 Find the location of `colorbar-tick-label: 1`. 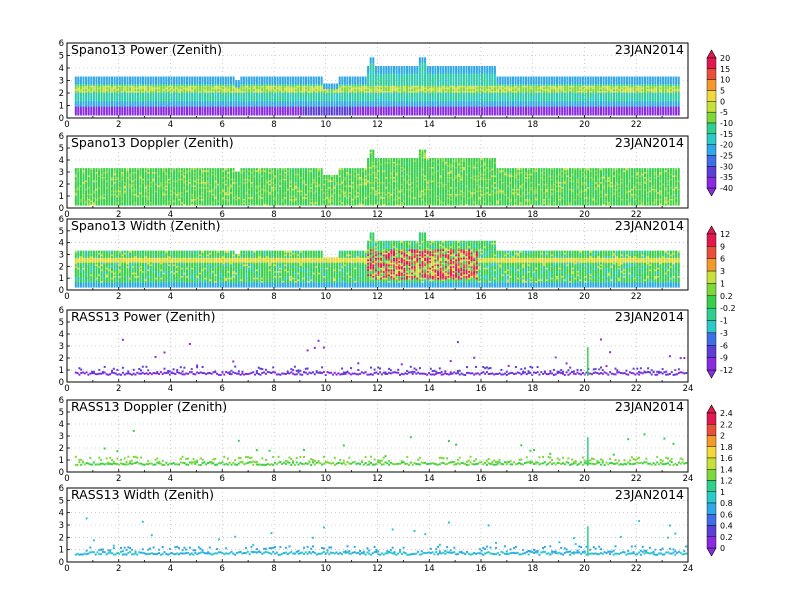

colorbar-tick-label: 1 is located at coordinates (722, 283).